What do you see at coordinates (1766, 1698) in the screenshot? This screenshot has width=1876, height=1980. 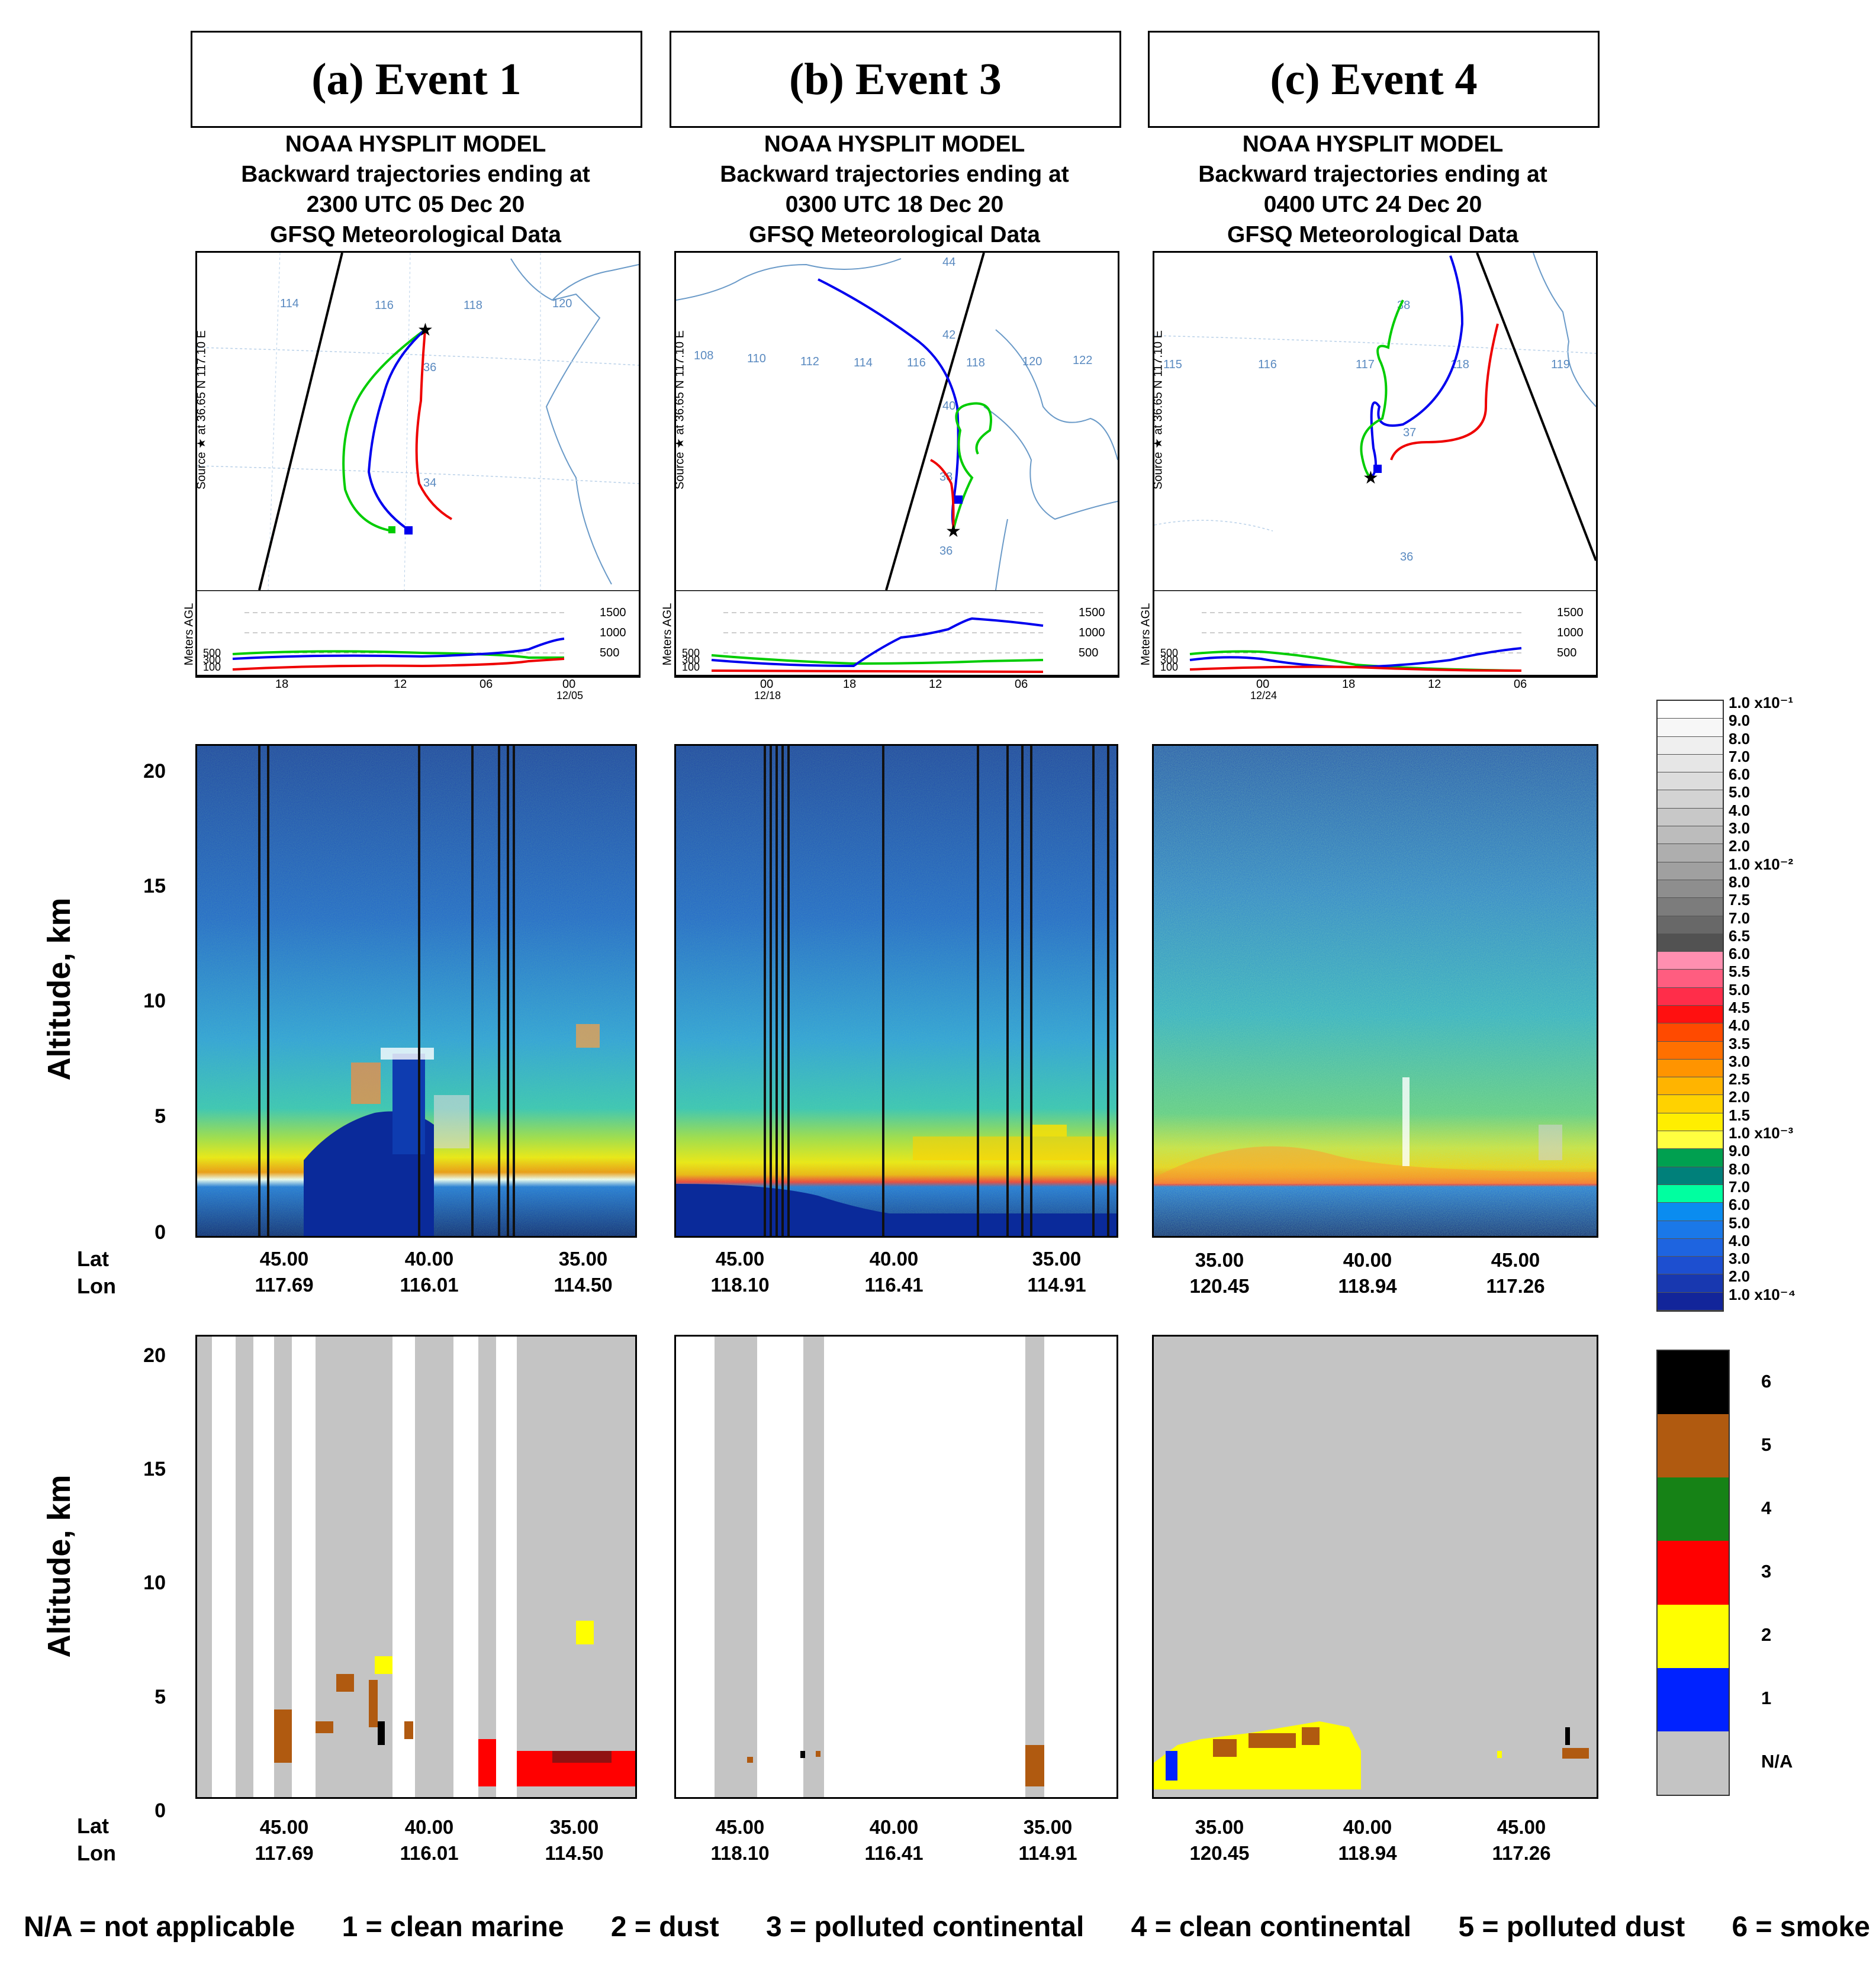 I see `legend-label: 1` at bounding box center [1766, 1698].